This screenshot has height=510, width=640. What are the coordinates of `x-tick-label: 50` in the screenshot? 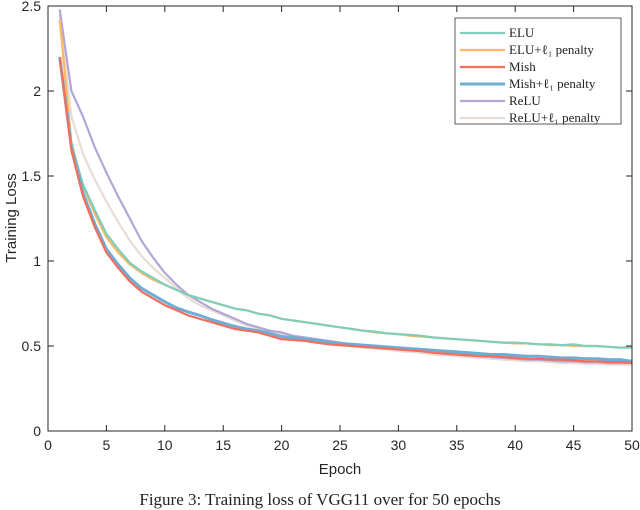 It's located at (632, 445).